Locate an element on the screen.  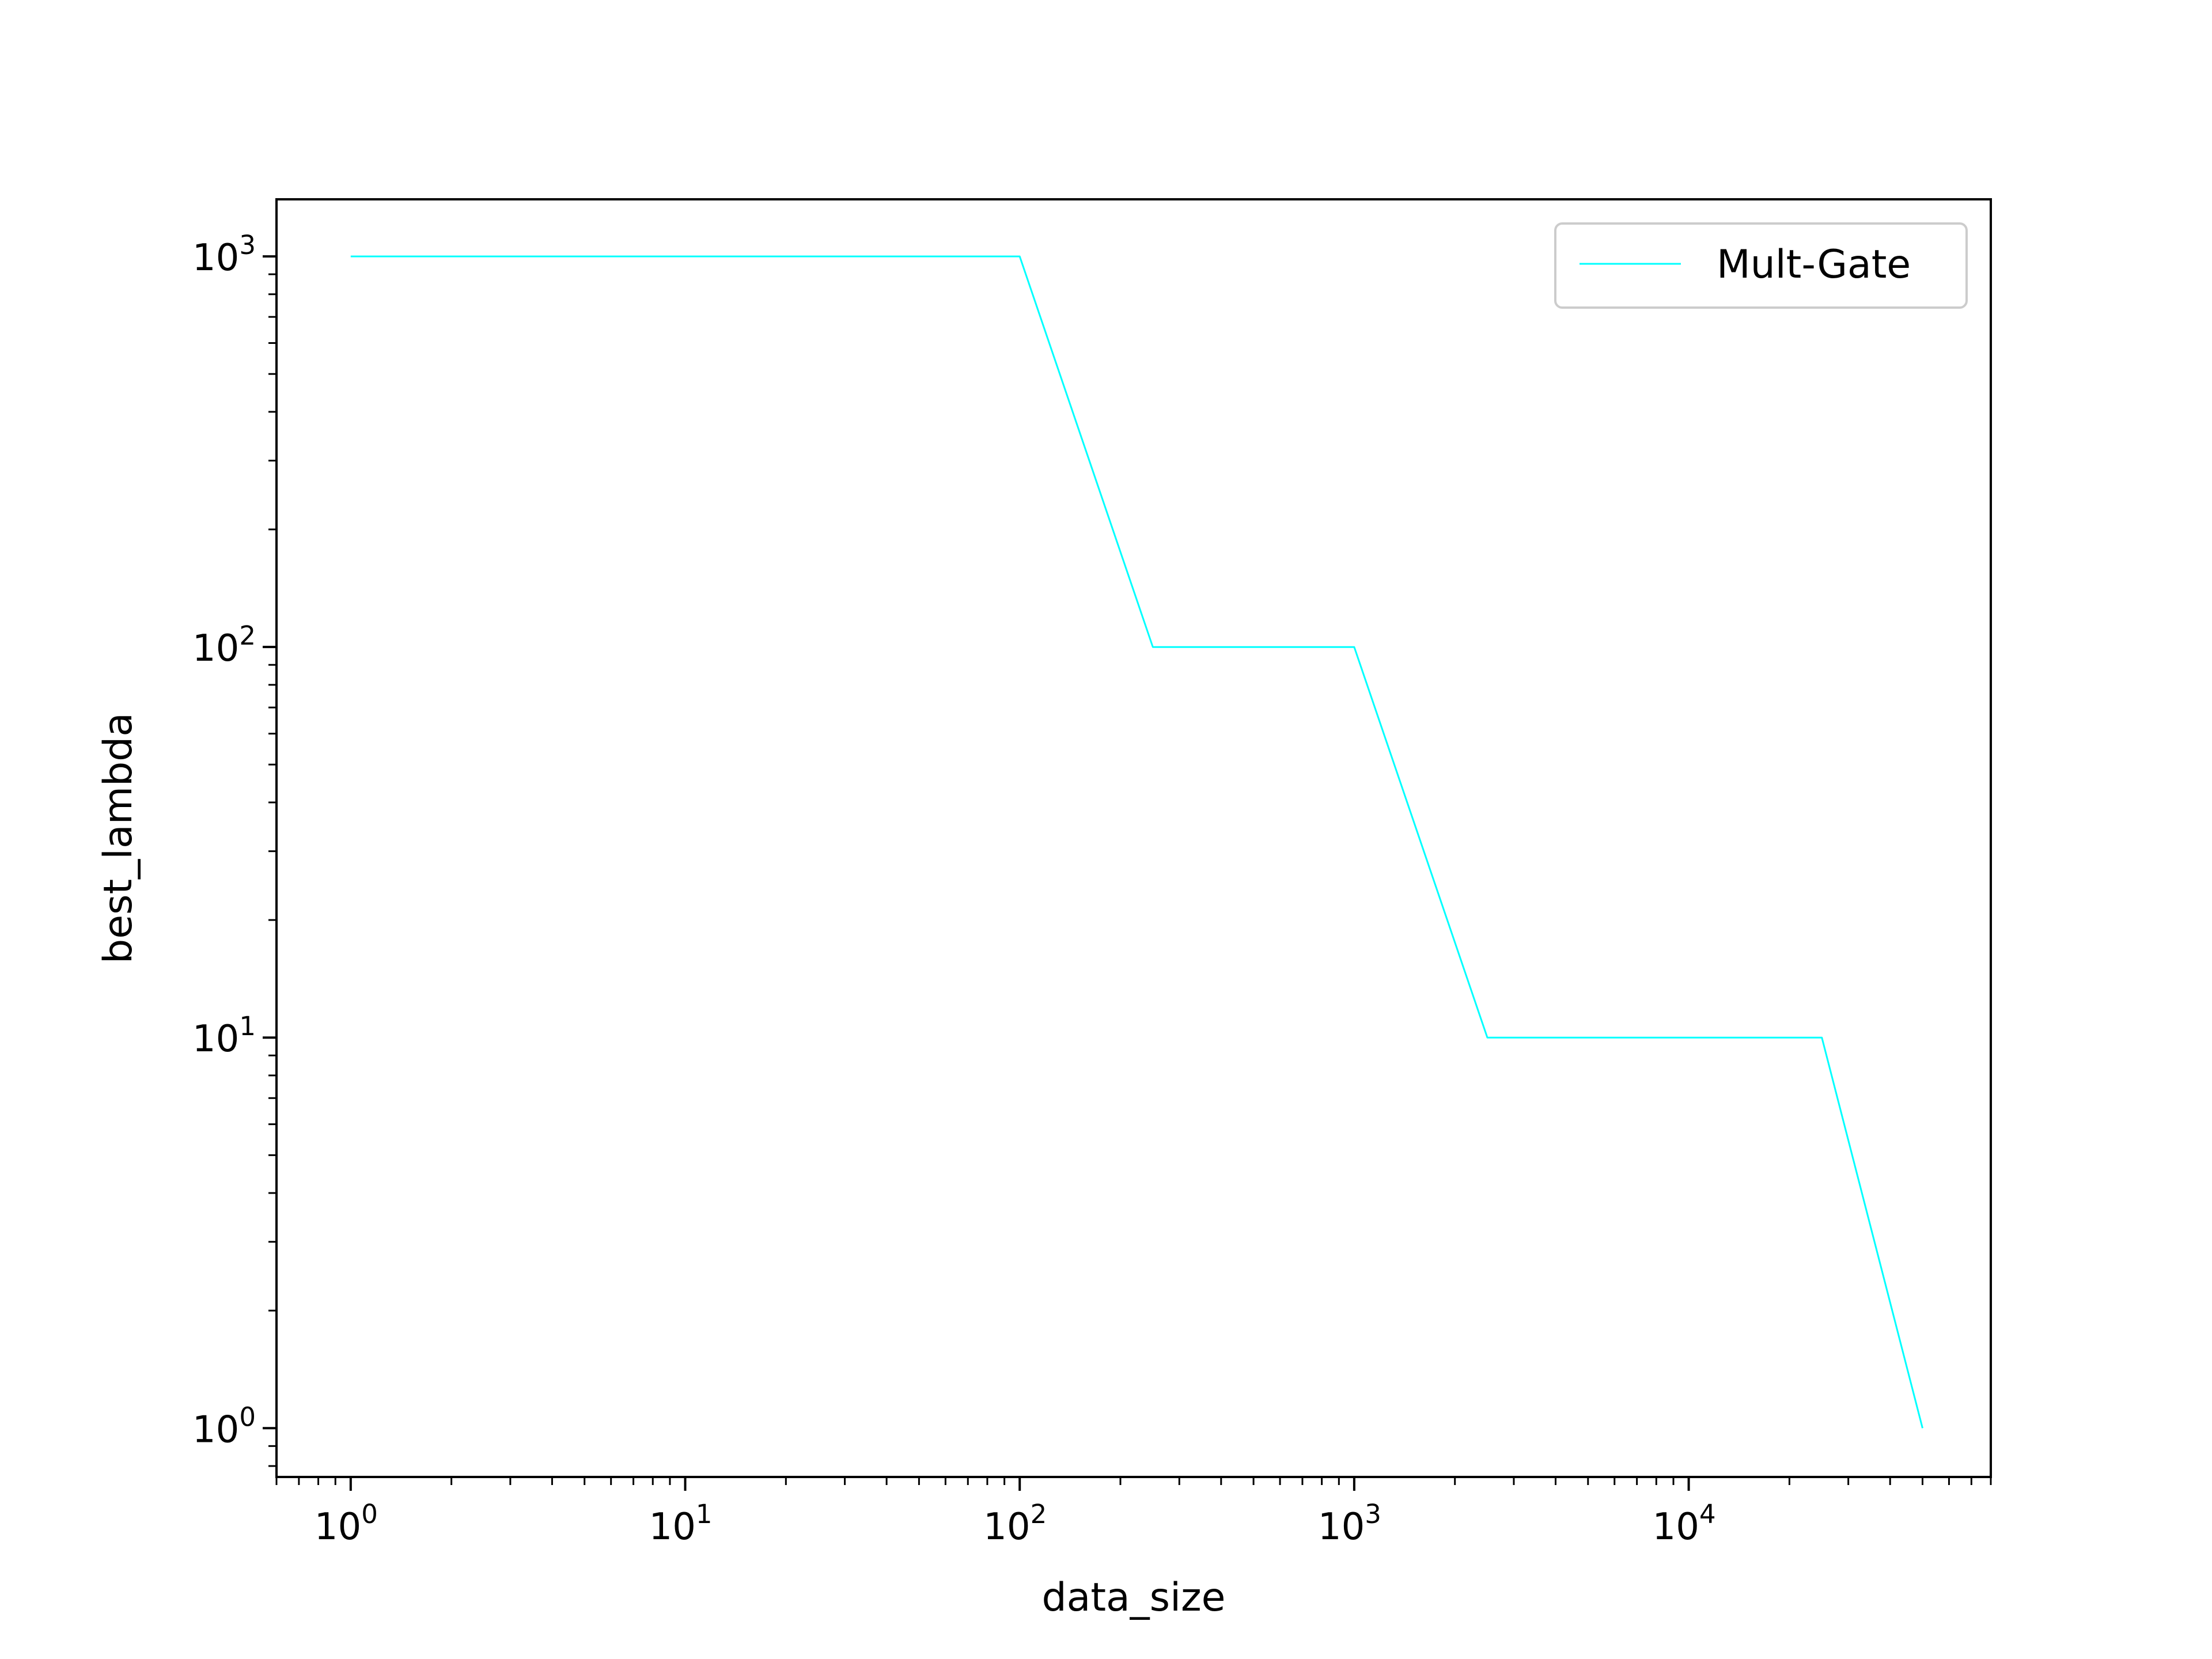
y-tick-label: 10² is located at coordinates (224, 645).